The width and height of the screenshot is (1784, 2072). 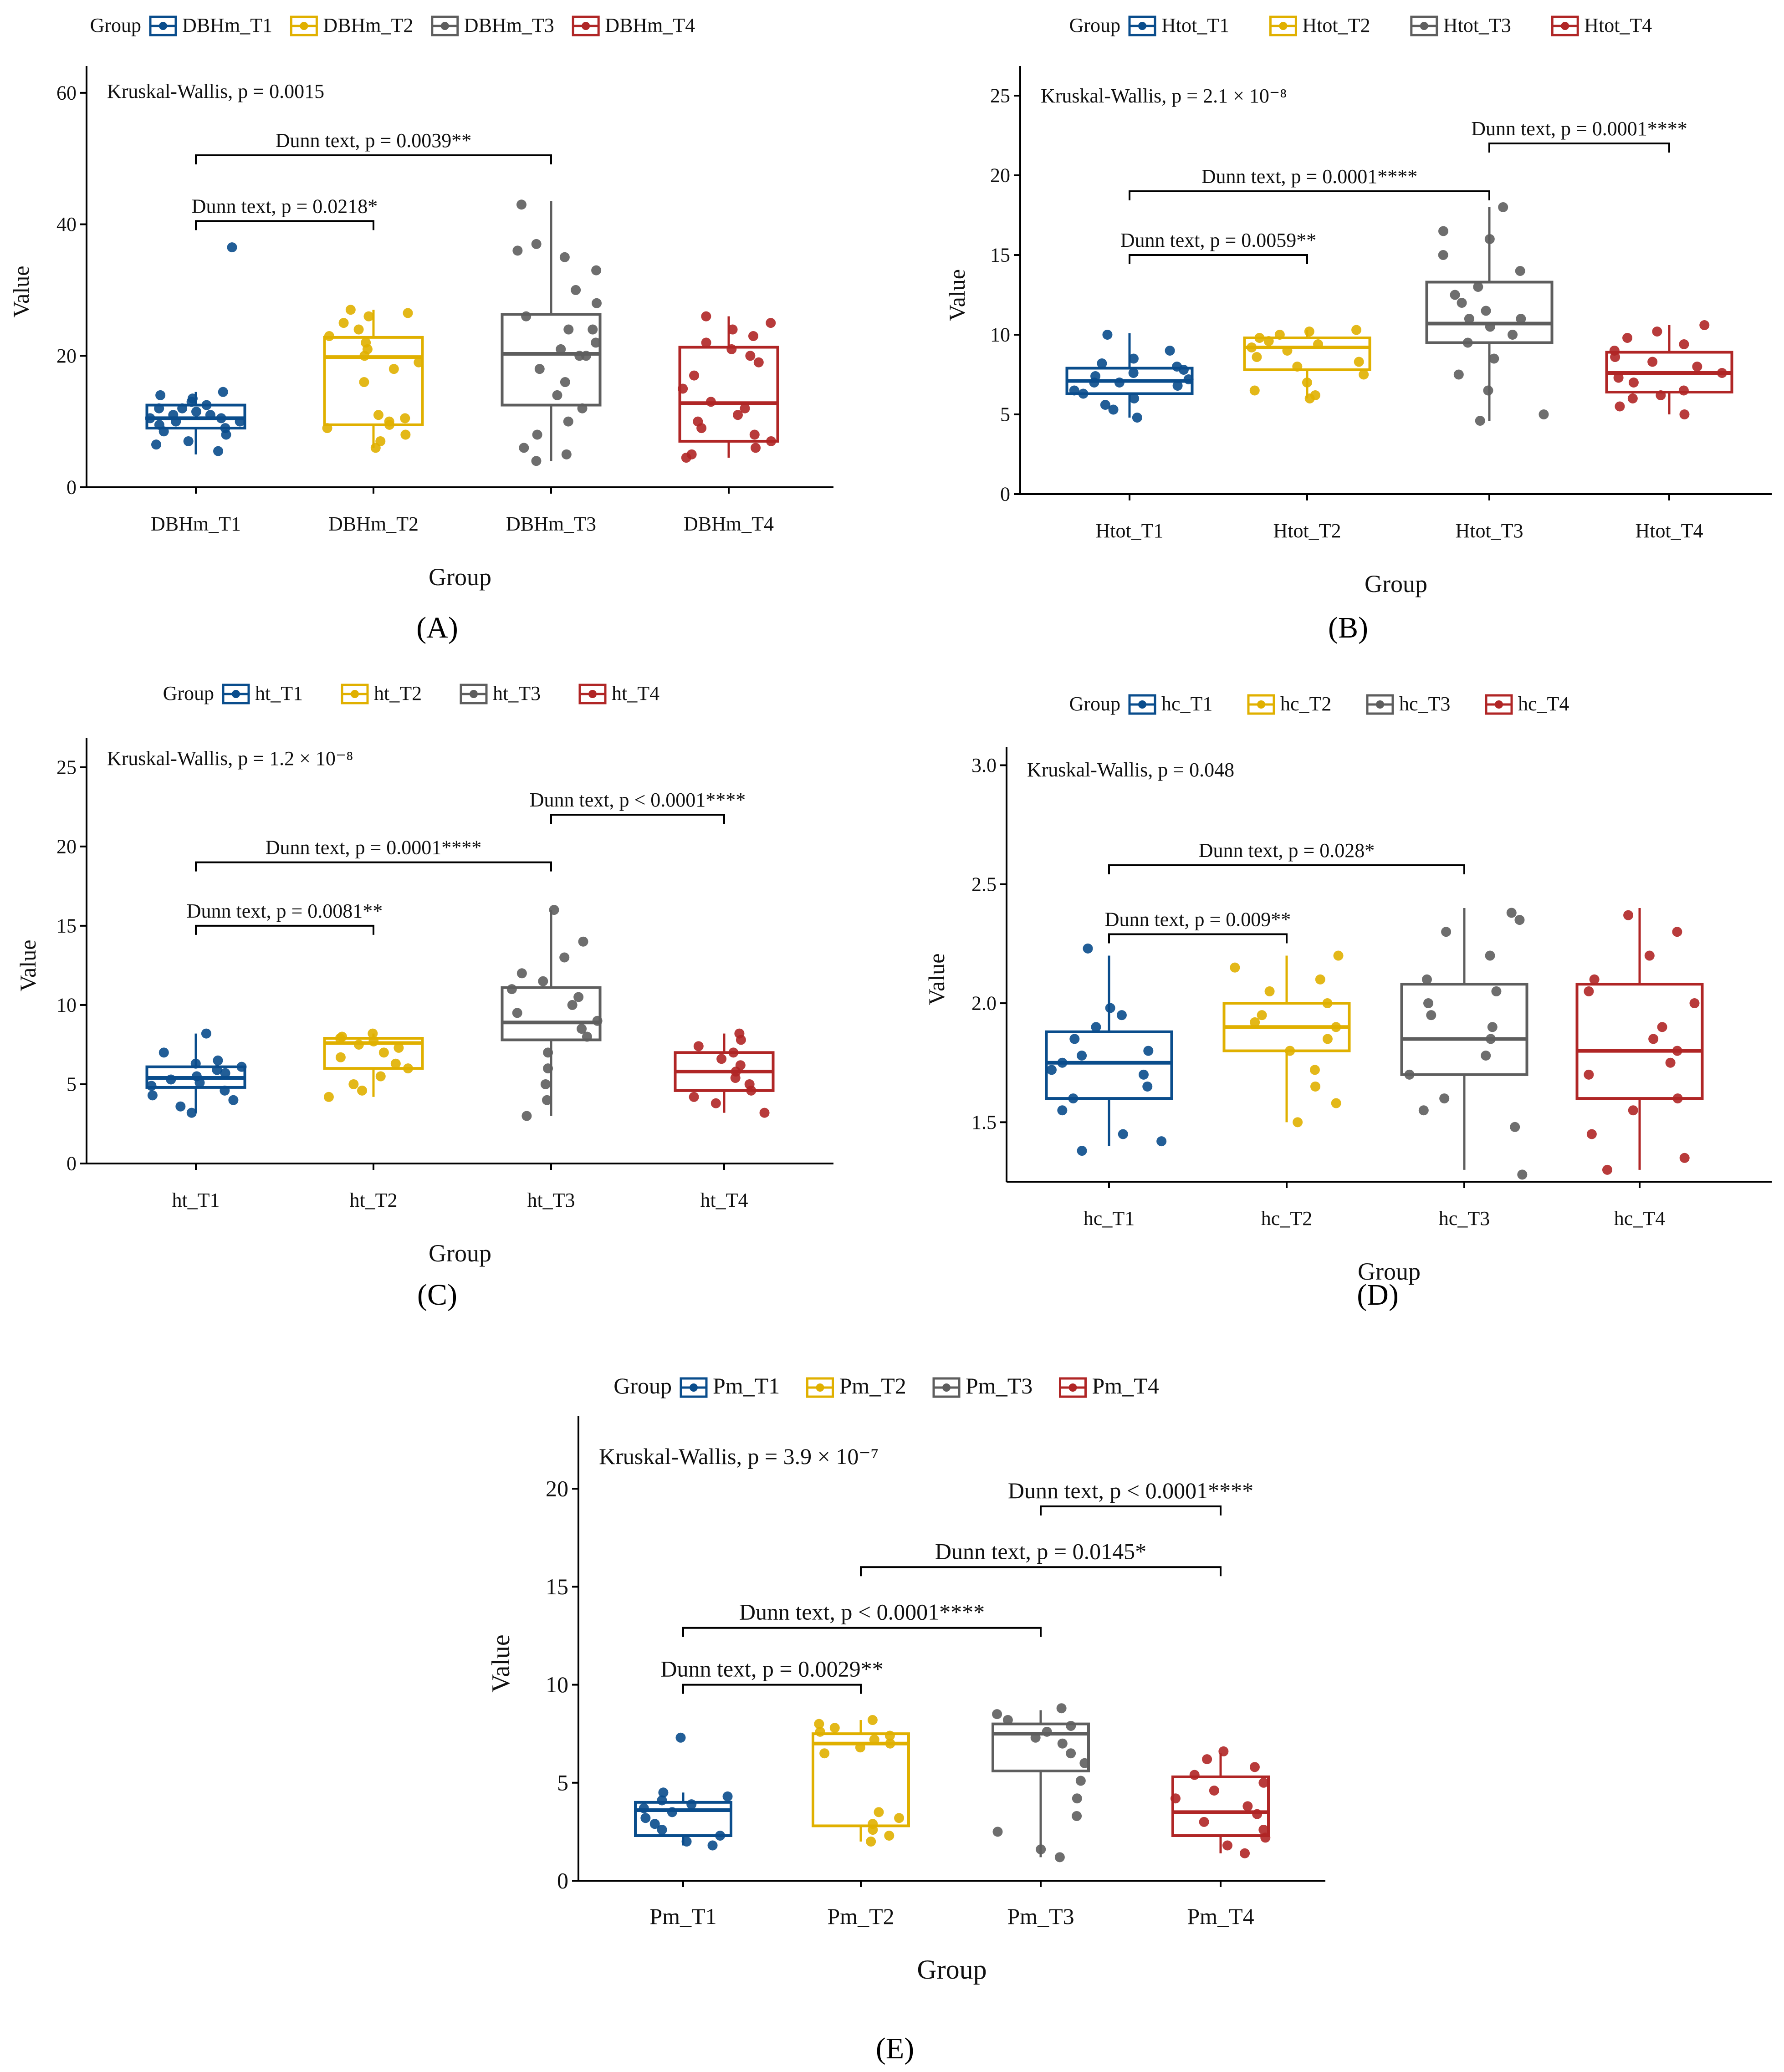 I want to click on box-iqr, so click(x=551, y=360).